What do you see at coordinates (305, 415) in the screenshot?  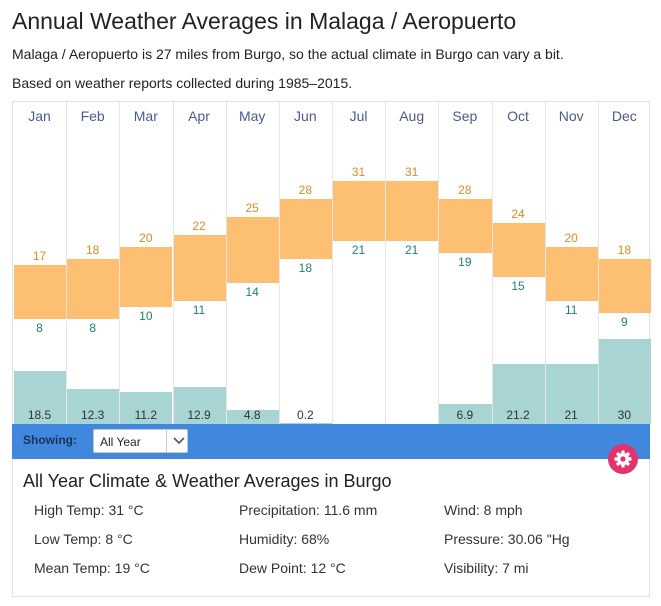 I see `precip-label-jun: 0.2` at bounding box center [305, 415].